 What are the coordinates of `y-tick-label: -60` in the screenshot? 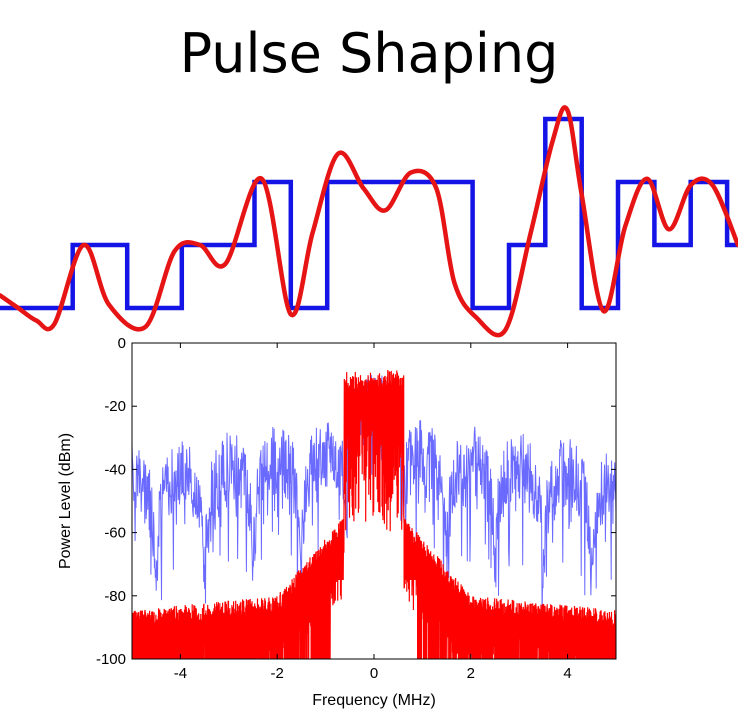 It's located at (115, 533).